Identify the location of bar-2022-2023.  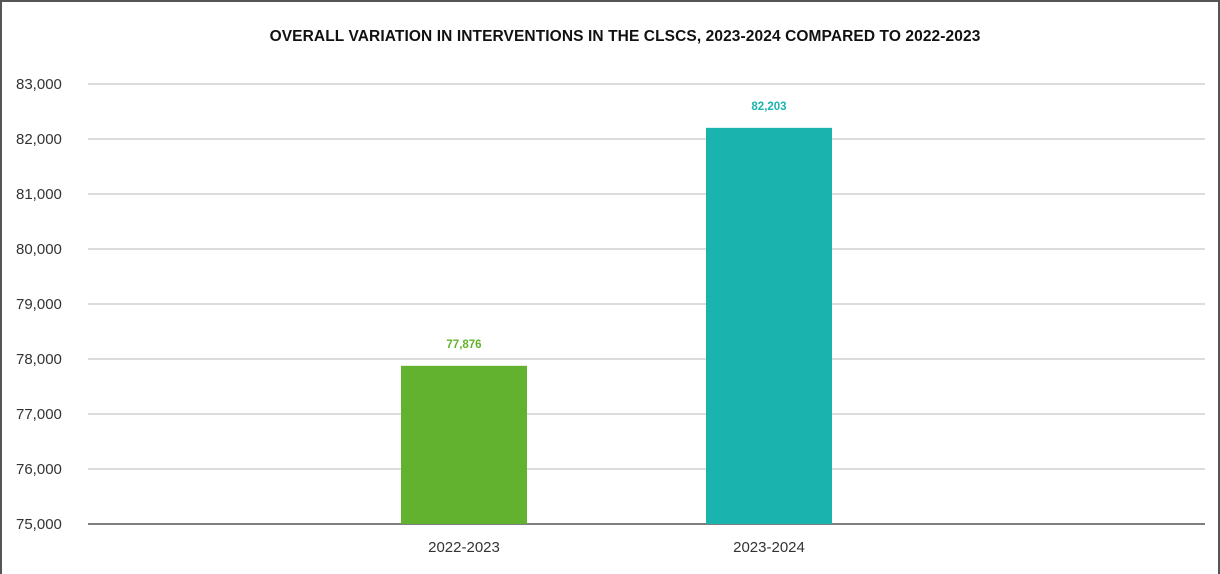
(464, 444).